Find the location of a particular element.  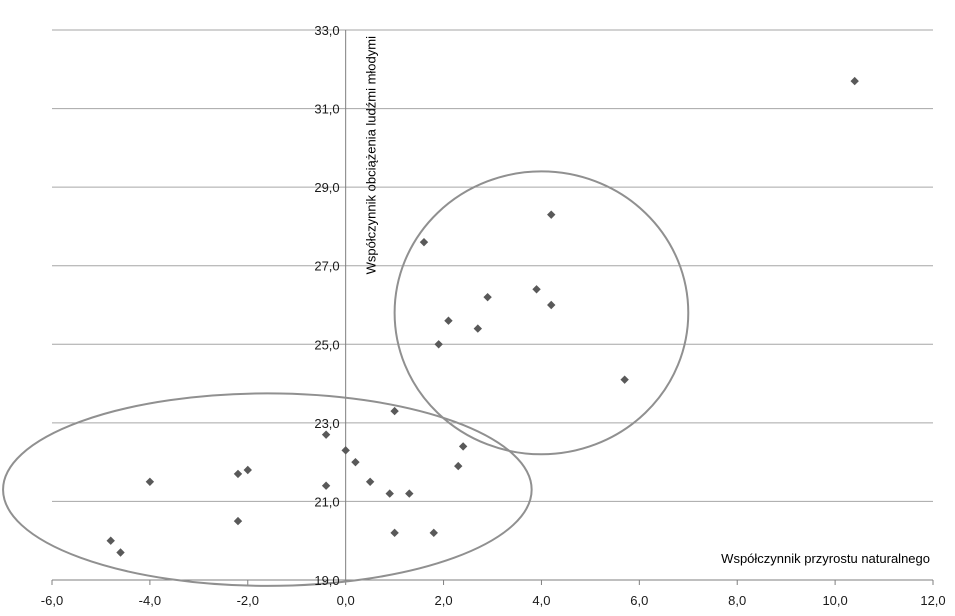

x-tick-label: 4,0 is located at coordinates (541, 600).